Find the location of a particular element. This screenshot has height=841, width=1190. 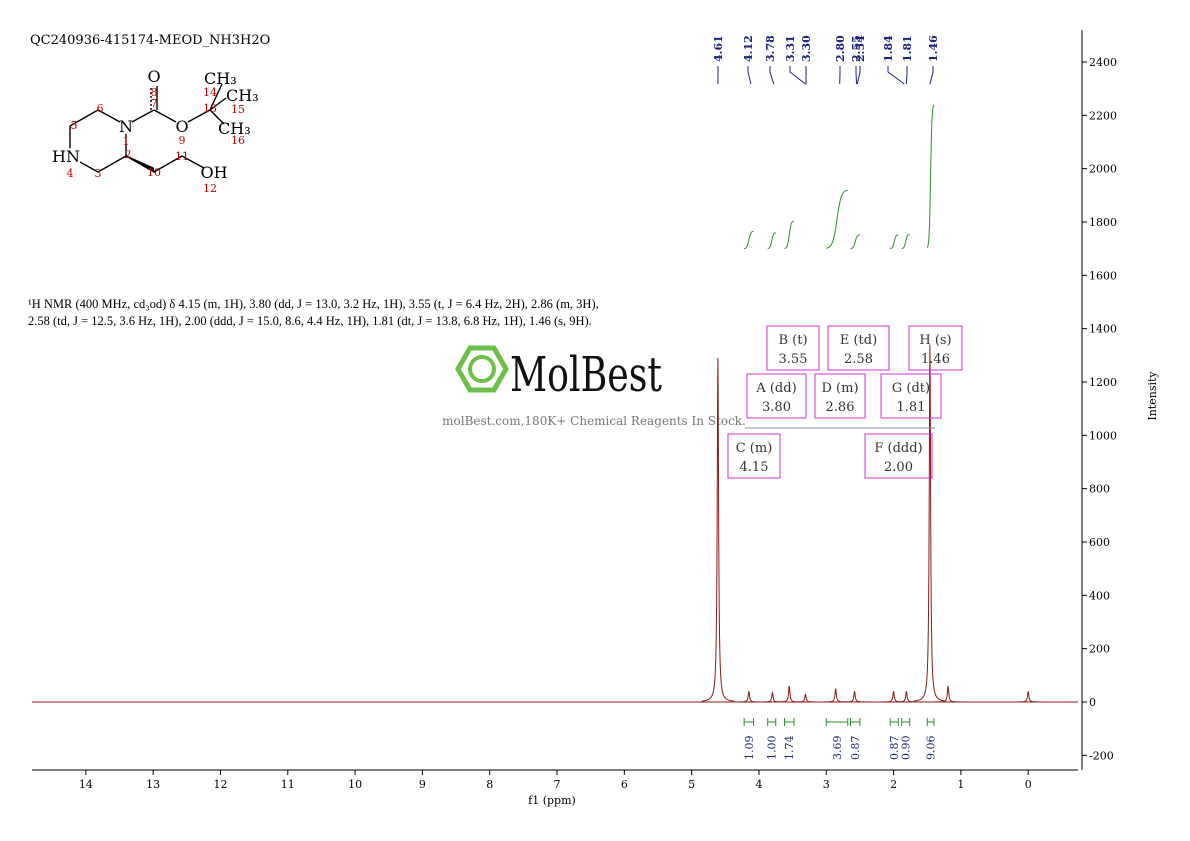

x-tick-label: 0 is located at coordinates (1028, 784).